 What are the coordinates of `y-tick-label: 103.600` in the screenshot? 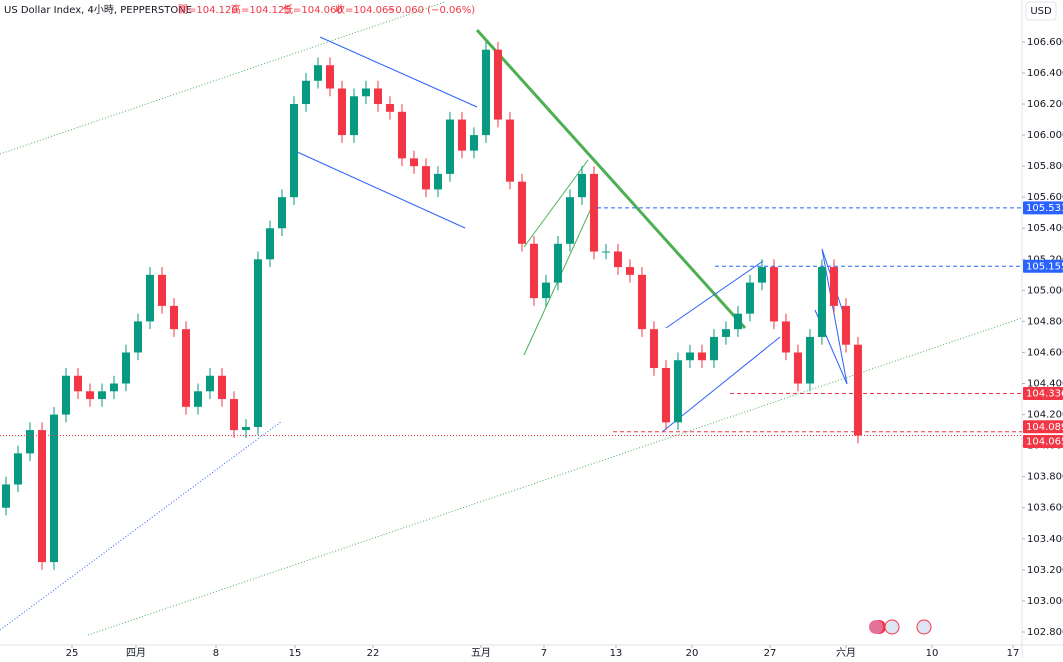 It's located at (1045, 508).